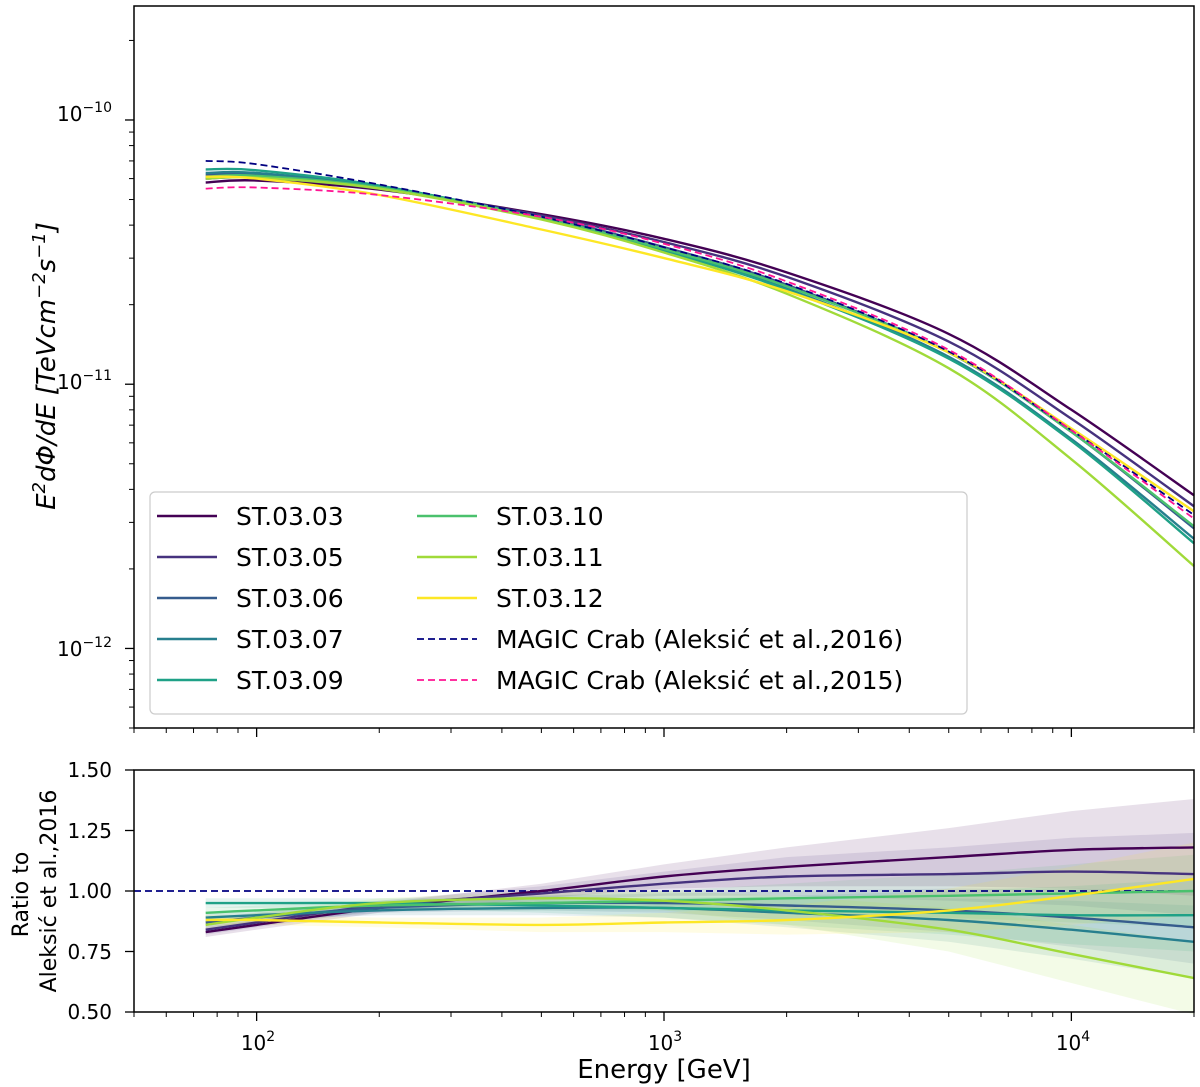  Describe the element at coordinates (89, 891) in the screenshot. I see `bottom-y-tick-label: 1.00` at that location.